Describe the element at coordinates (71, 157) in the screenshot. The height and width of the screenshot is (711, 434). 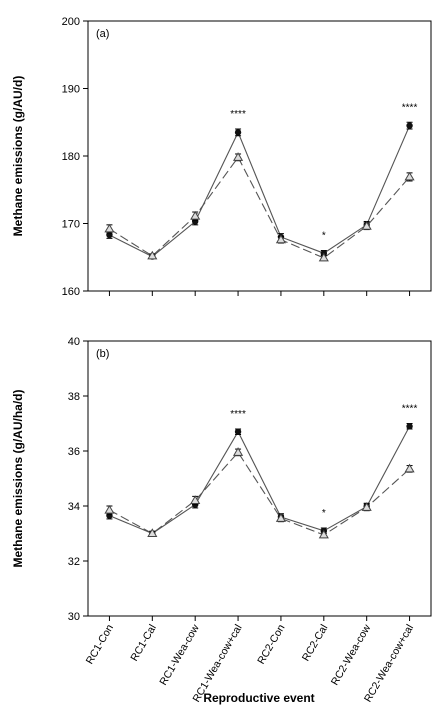
I see `y-tick-label: 180` at that location.